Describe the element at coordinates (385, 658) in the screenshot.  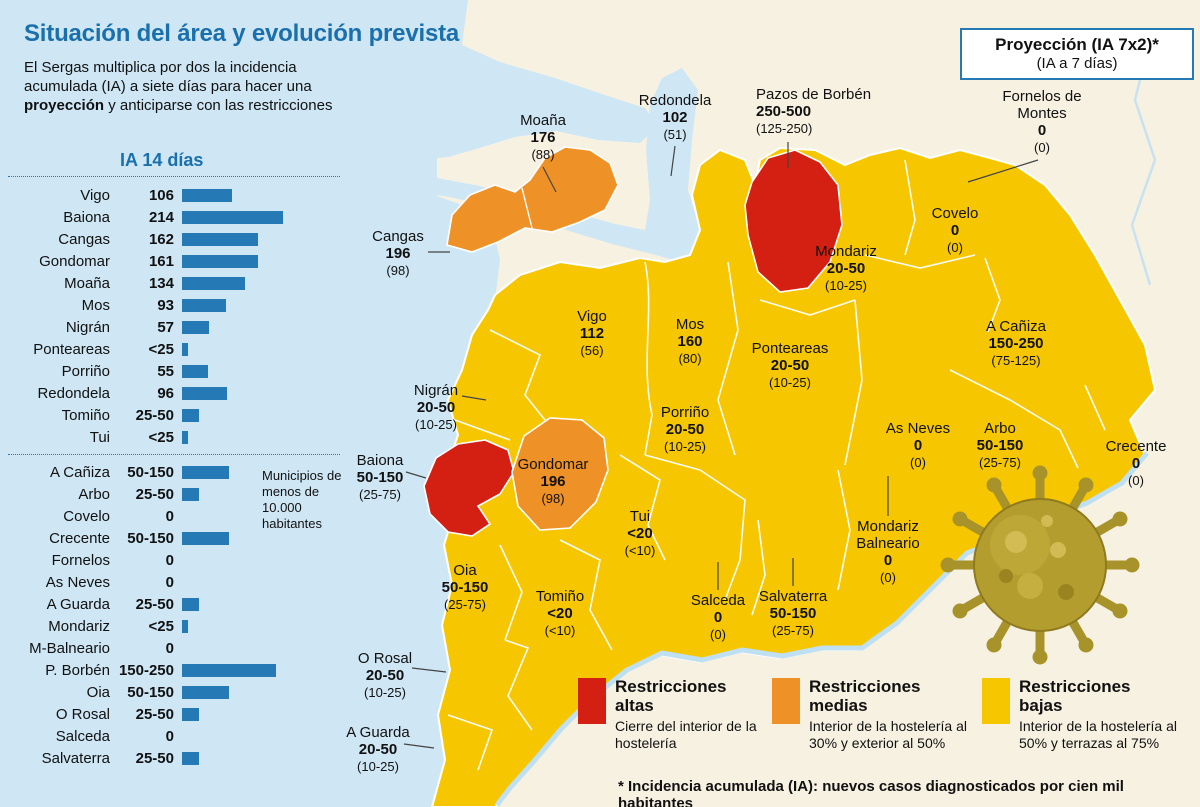
I see `municipality-name: O Rosal` at that location.